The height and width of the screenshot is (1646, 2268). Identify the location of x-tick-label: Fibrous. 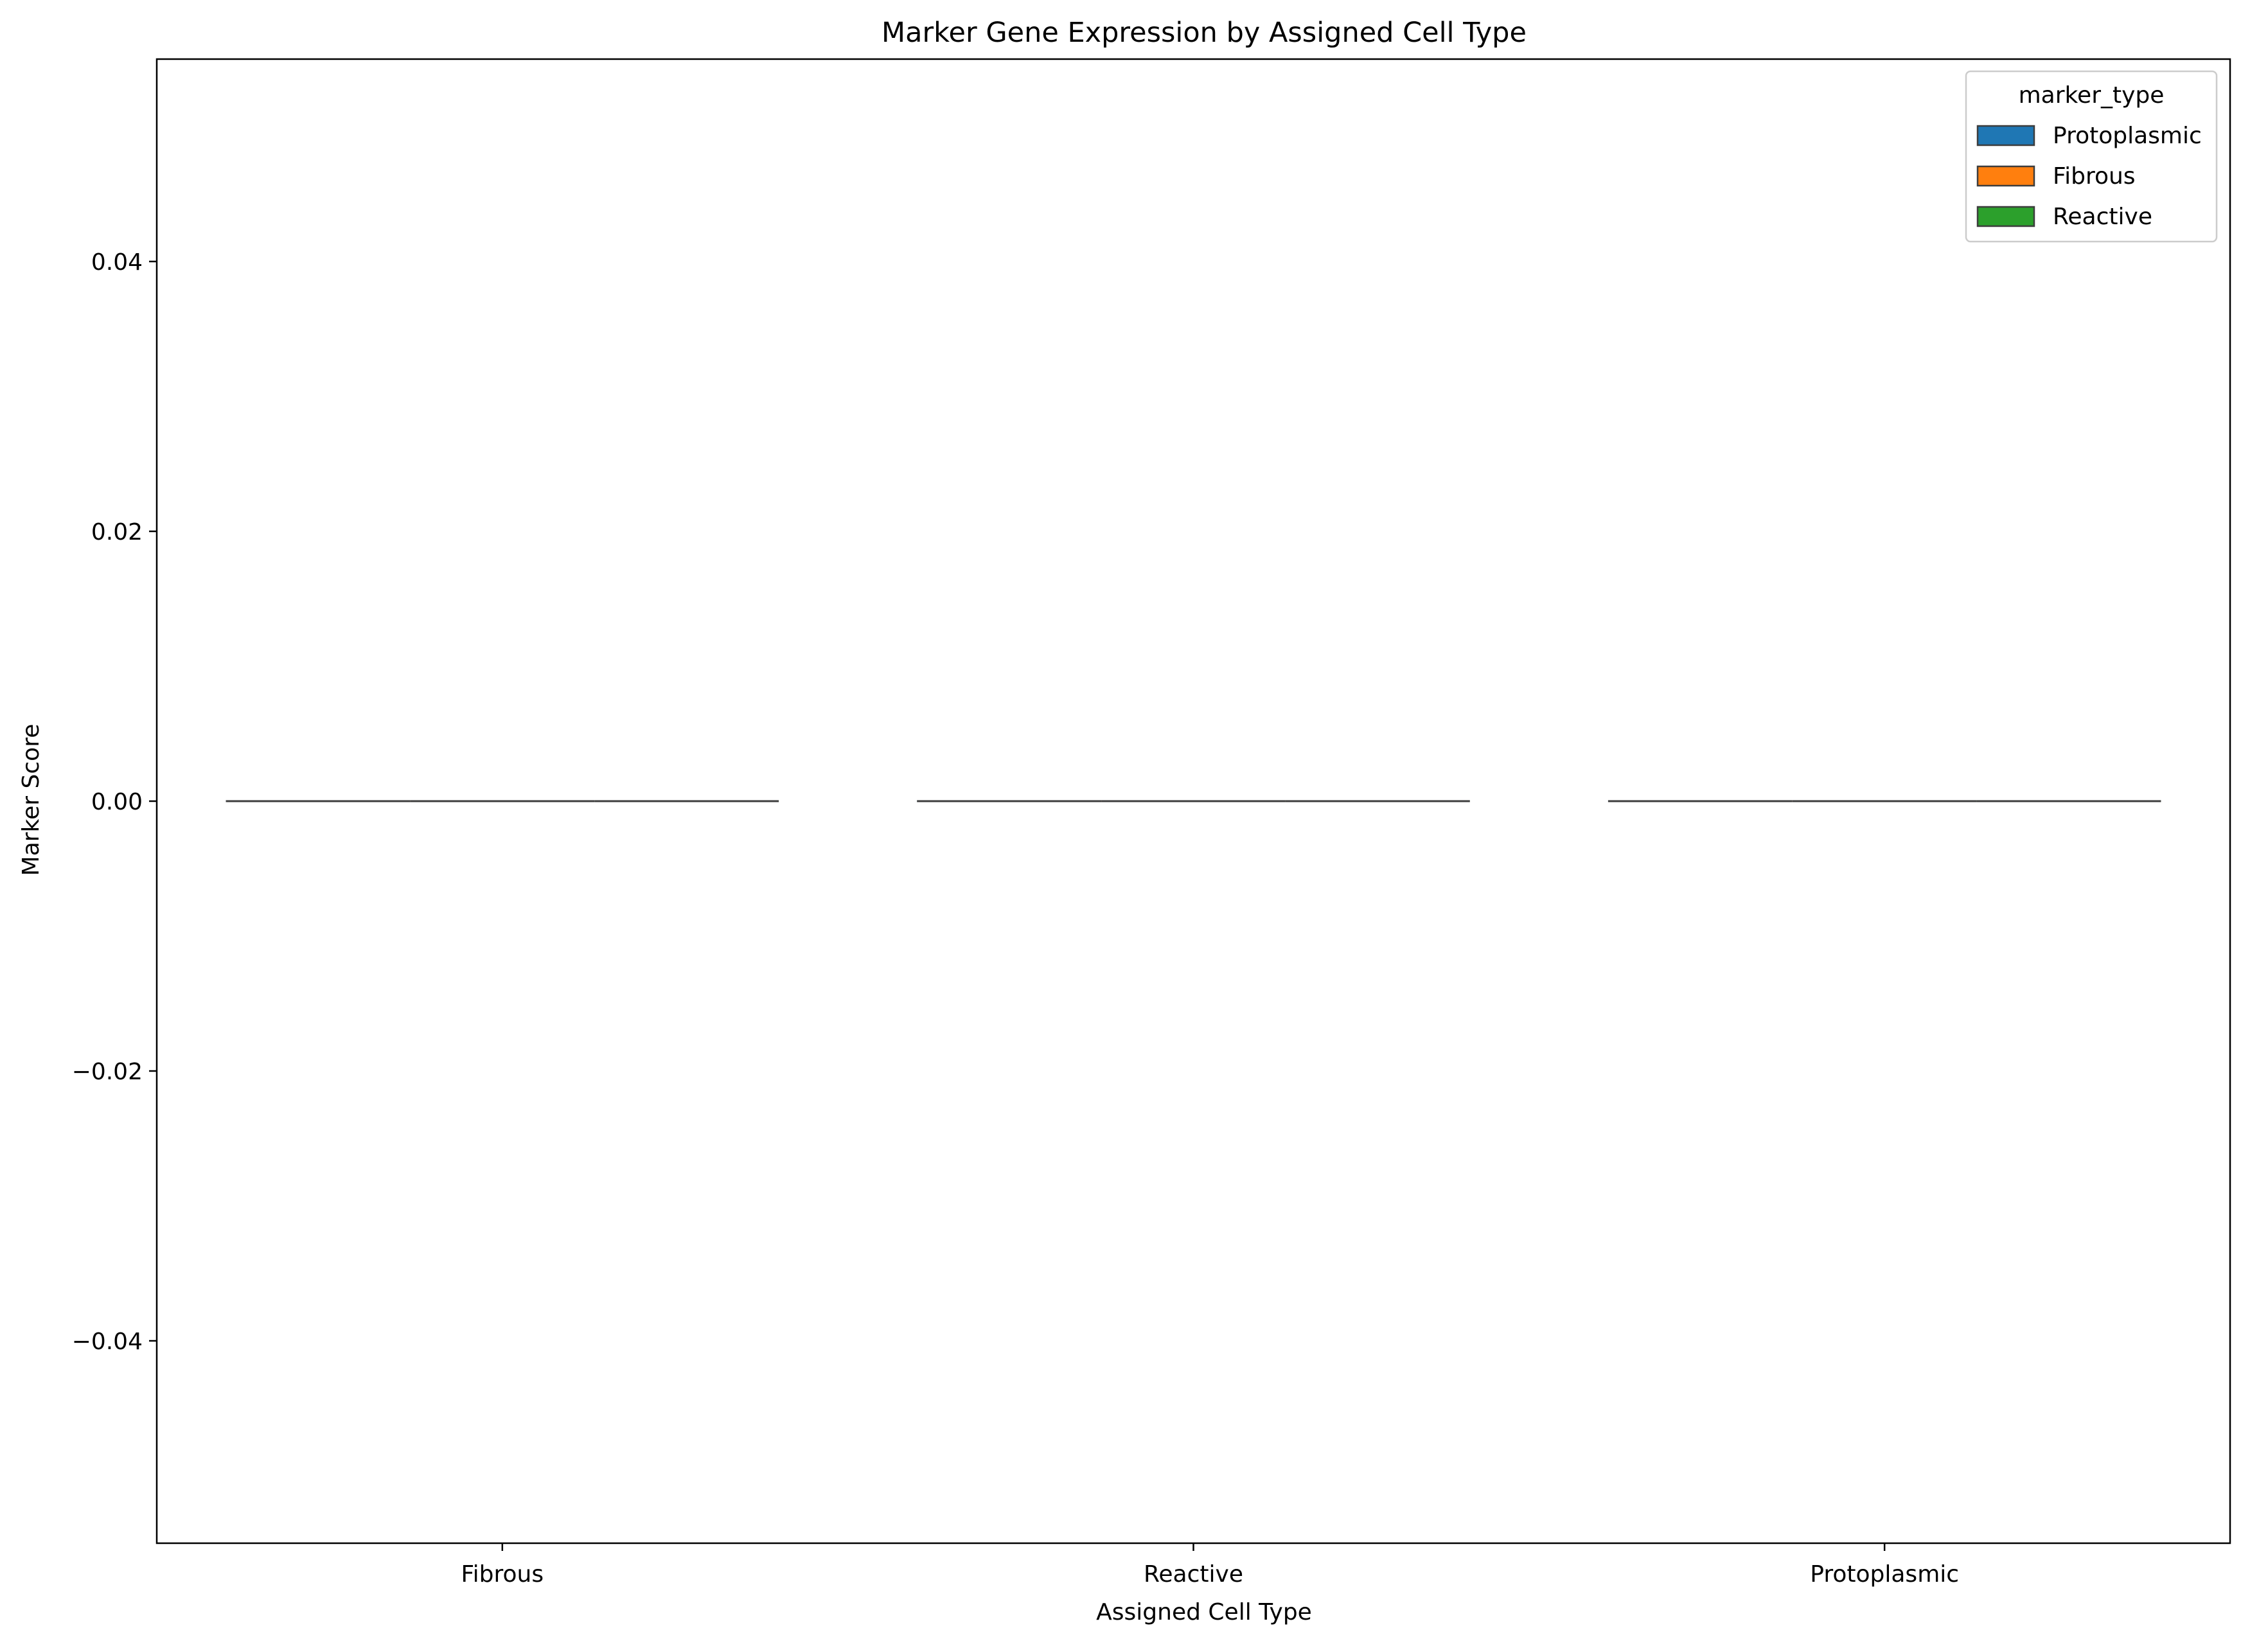
(502, 1574).